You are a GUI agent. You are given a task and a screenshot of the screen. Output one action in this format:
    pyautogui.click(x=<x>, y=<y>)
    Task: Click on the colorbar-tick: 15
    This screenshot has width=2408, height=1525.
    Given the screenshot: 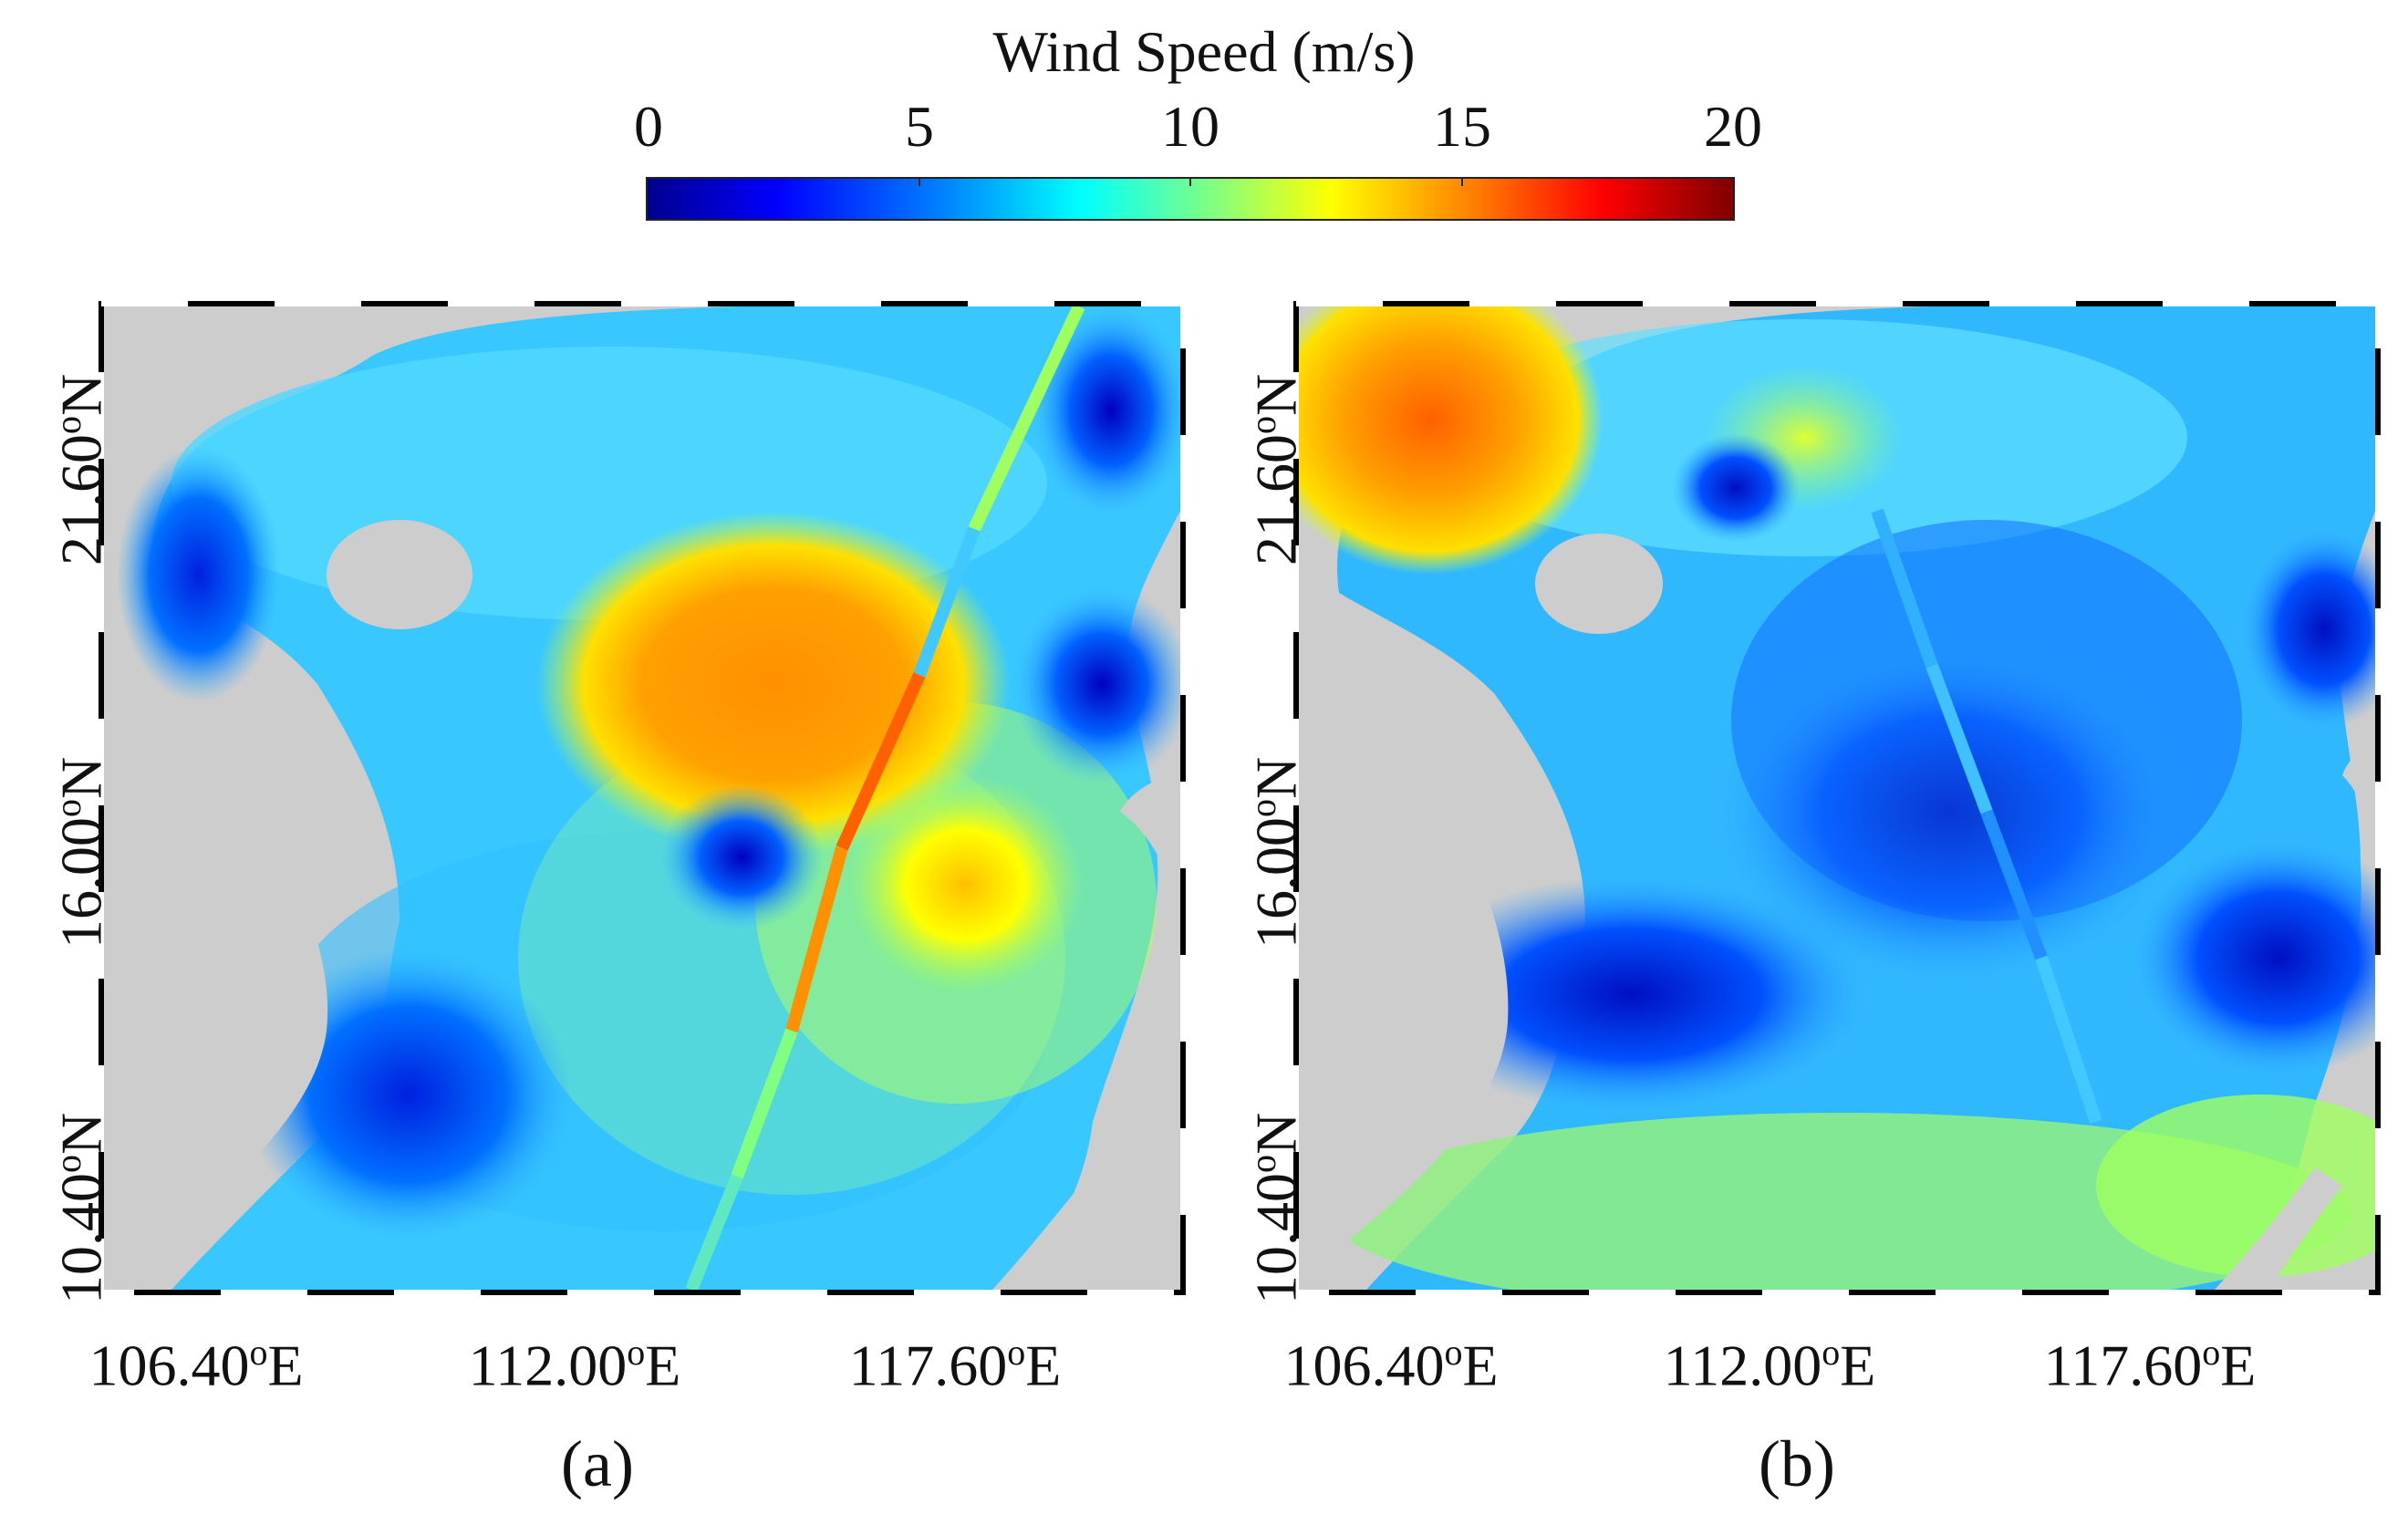 What is the action you would take?
    pyautogui.click(x=1462, y=127)
    